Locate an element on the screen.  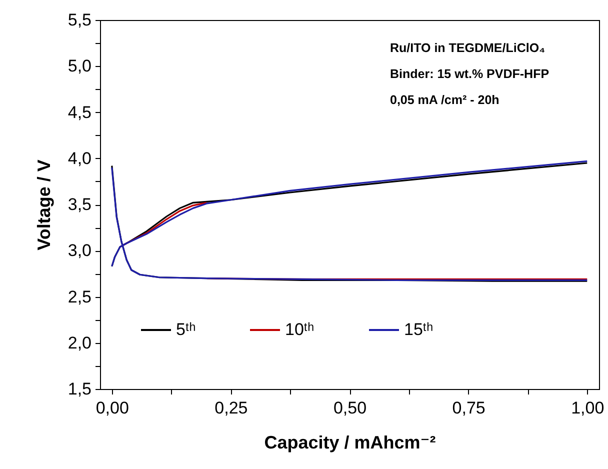
y-tick-label: 4,0 is located at coordinates (80, 158).